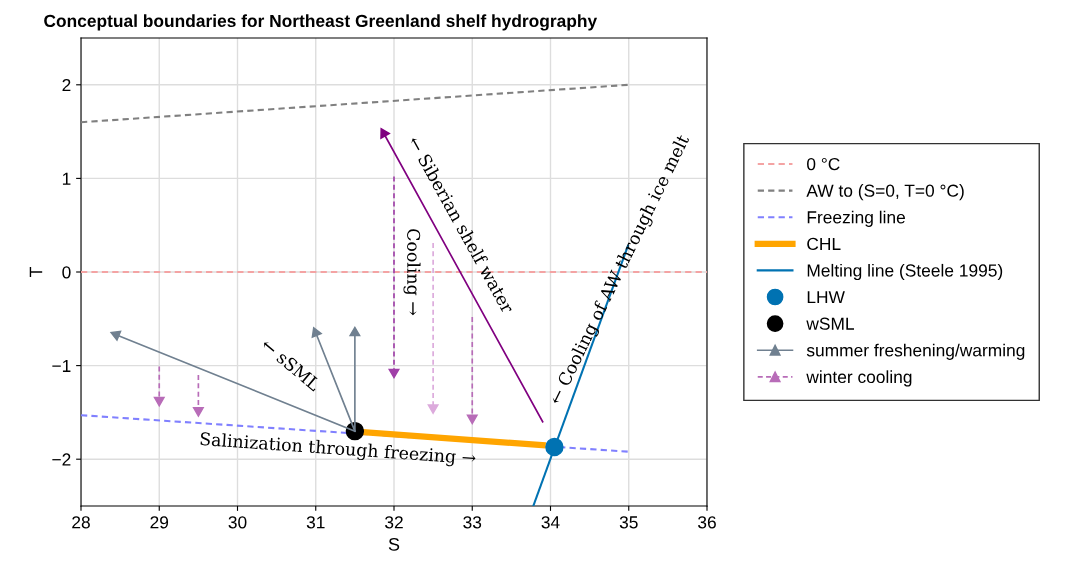 Image resolution: width=1067 pixels, height=574 pixels. What do you see at coordinates (66, 85) in the screenshot?
I see `y-tick-label: 2` at bounding box center [66, 85].